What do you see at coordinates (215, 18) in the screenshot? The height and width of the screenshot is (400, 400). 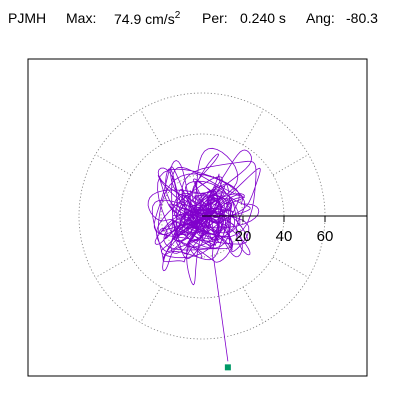 I see `per-label: Per:` at bounding box center [215, 18].